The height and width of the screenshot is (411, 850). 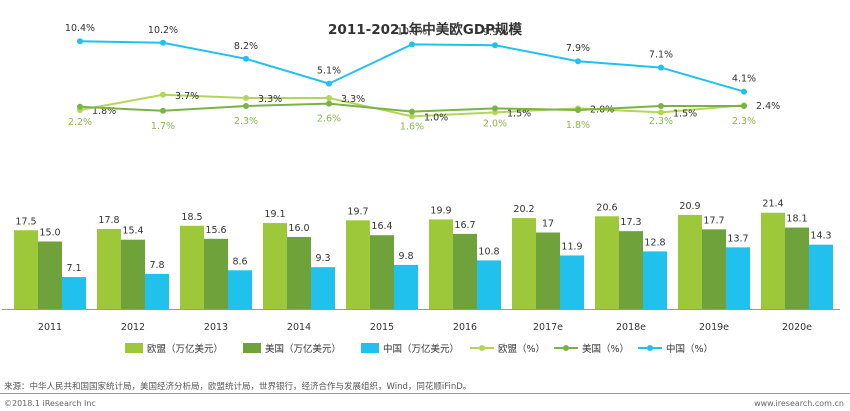 What do you see at coordinates (796, 219) in the screenshot?
I see `bar-label-2-2020e: 18.1` at bounding box center [796, 219].